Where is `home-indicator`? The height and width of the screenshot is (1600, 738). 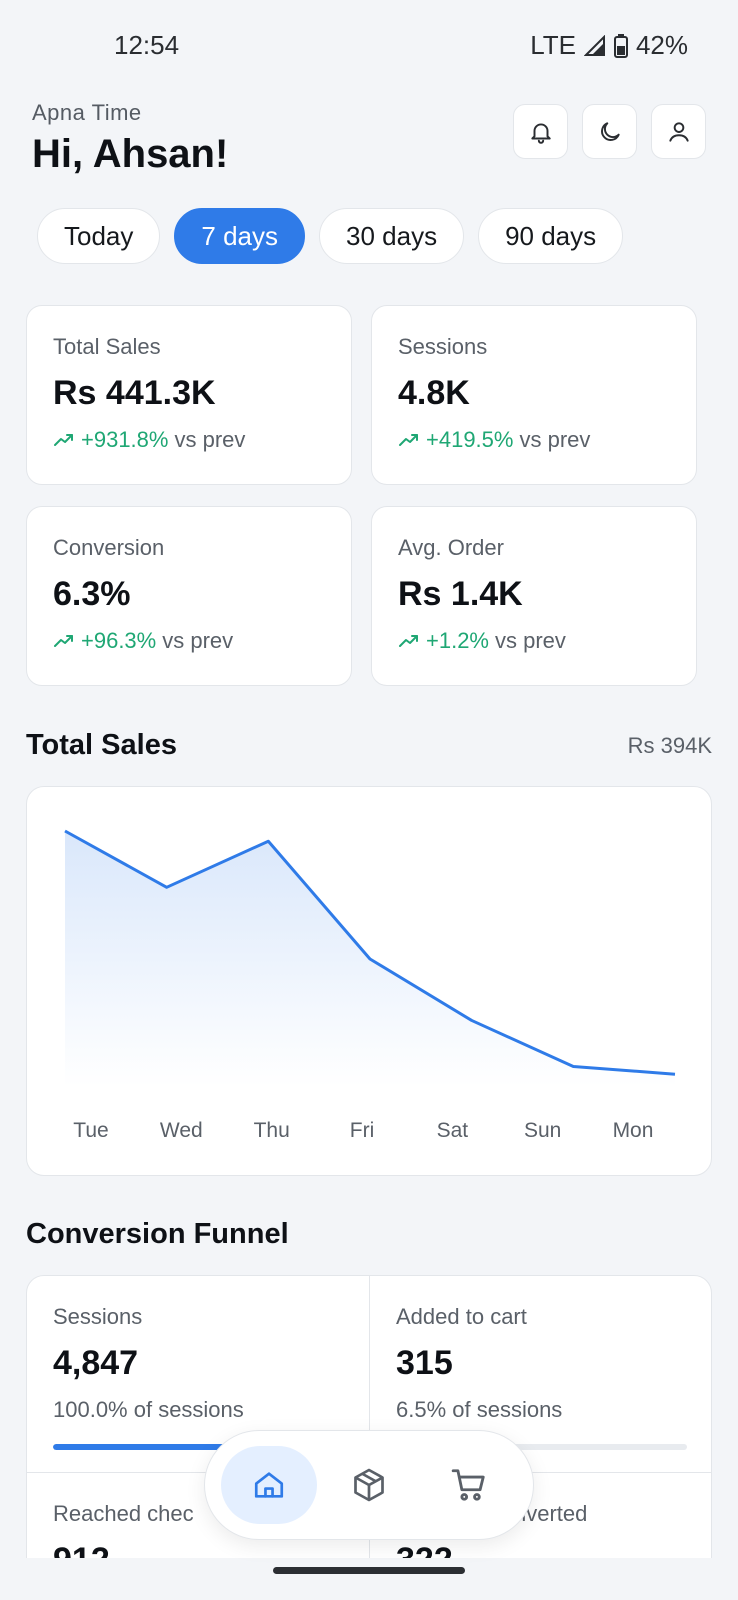
home-indicator is located at coordinates (369, 1570).